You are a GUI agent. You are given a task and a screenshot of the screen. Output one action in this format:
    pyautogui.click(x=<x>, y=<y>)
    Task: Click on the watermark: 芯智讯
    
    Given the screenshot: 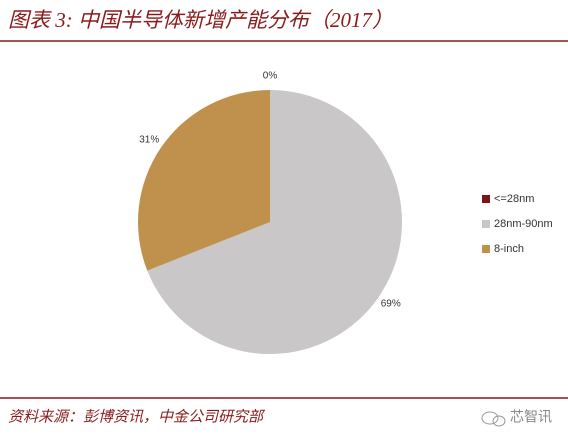 What is the action you would take?
    pyautogui.click(x=531, y=417)
    